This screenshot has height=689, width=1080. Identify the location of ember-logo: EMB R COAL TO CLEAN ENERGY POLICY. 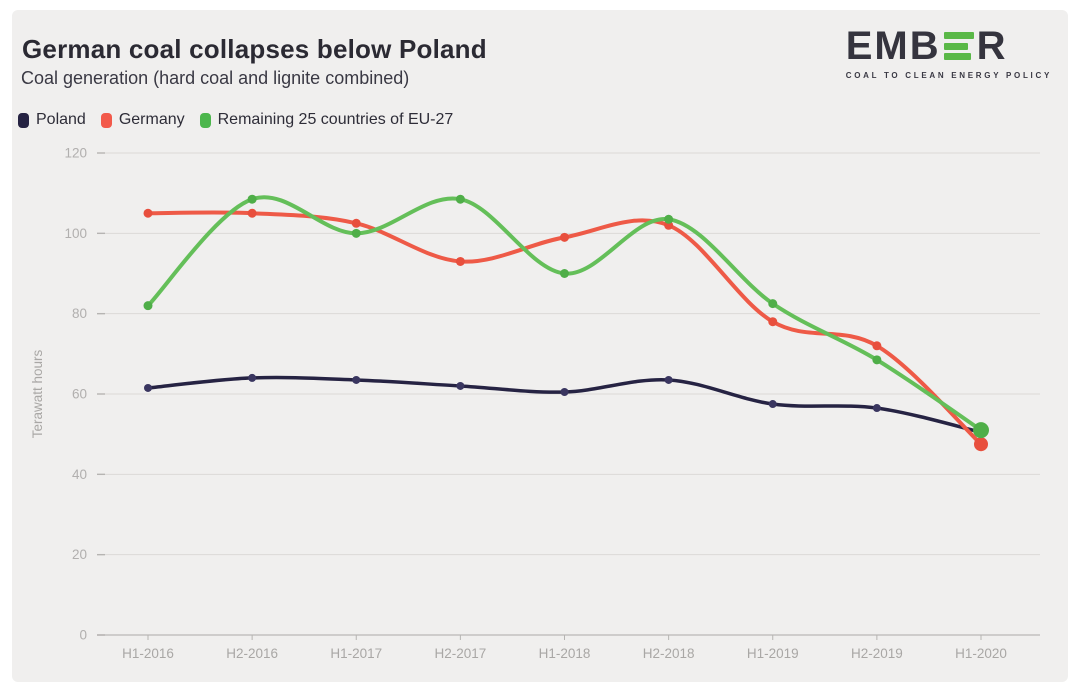
(949, 53).